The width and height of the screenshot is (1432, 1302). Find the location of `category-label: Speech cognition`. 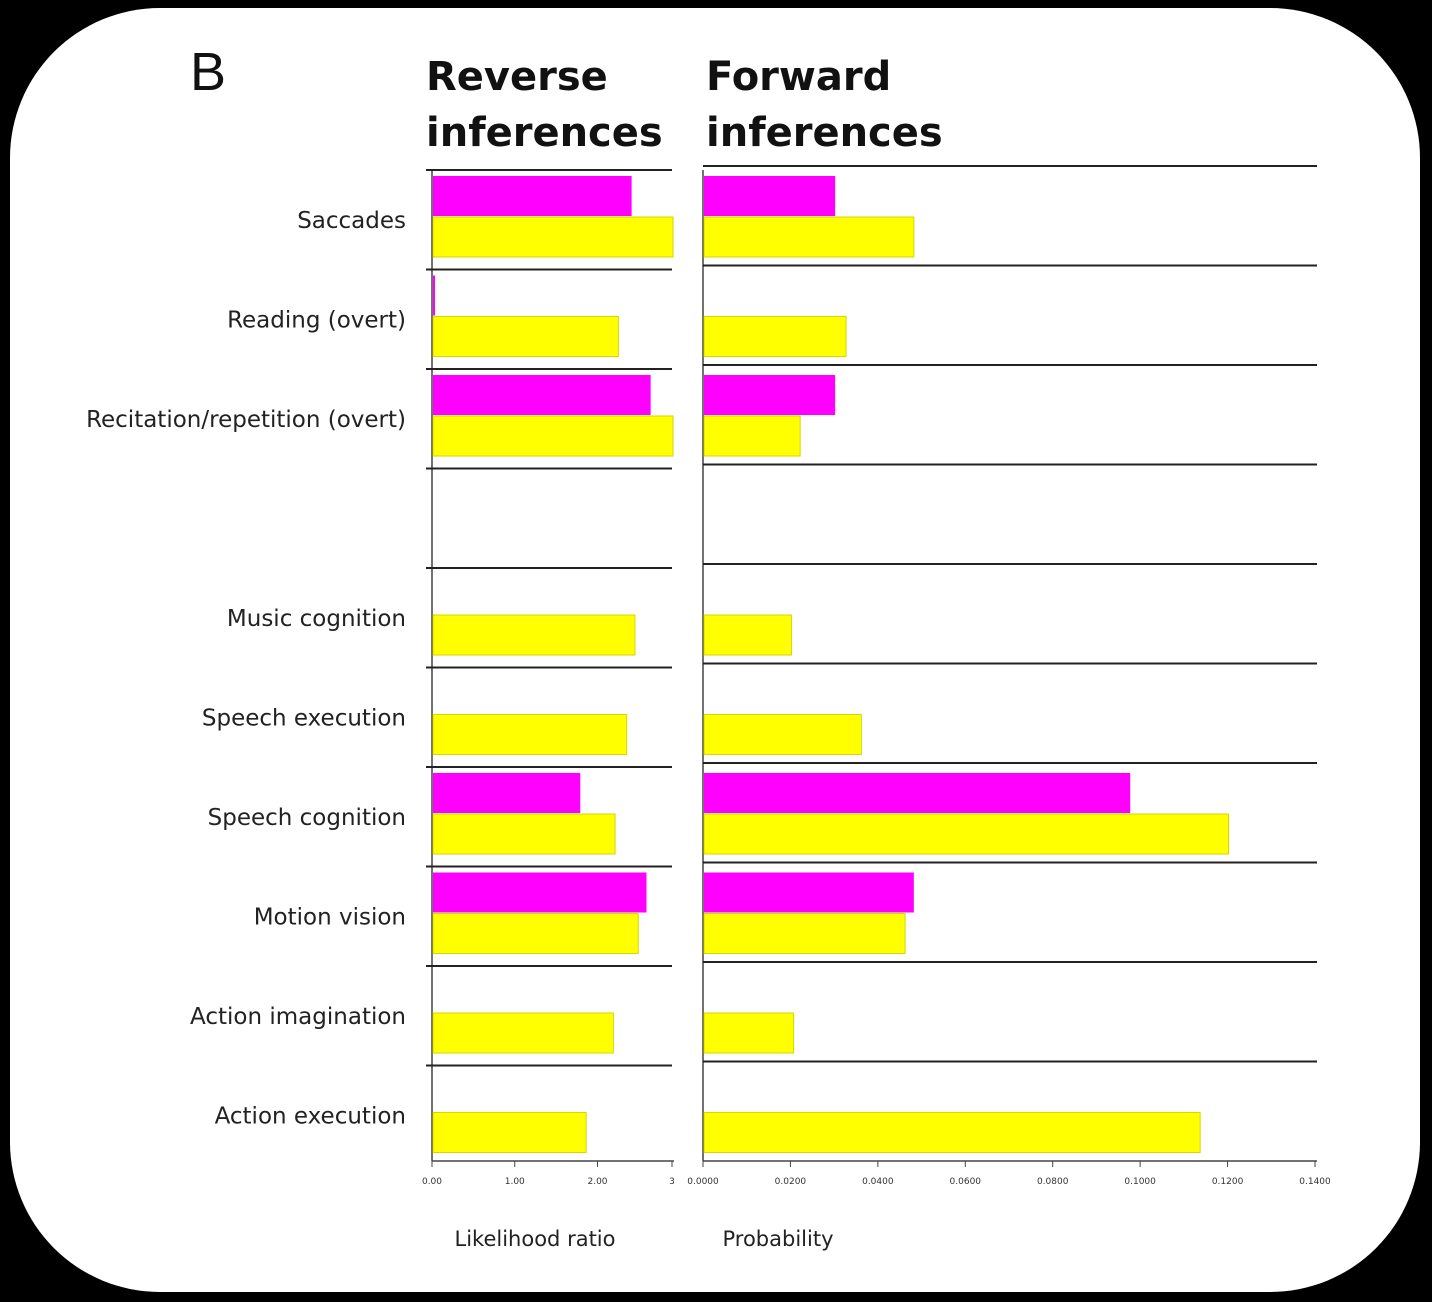

category-label: Speech cognition is located at coordinates (307, 818).